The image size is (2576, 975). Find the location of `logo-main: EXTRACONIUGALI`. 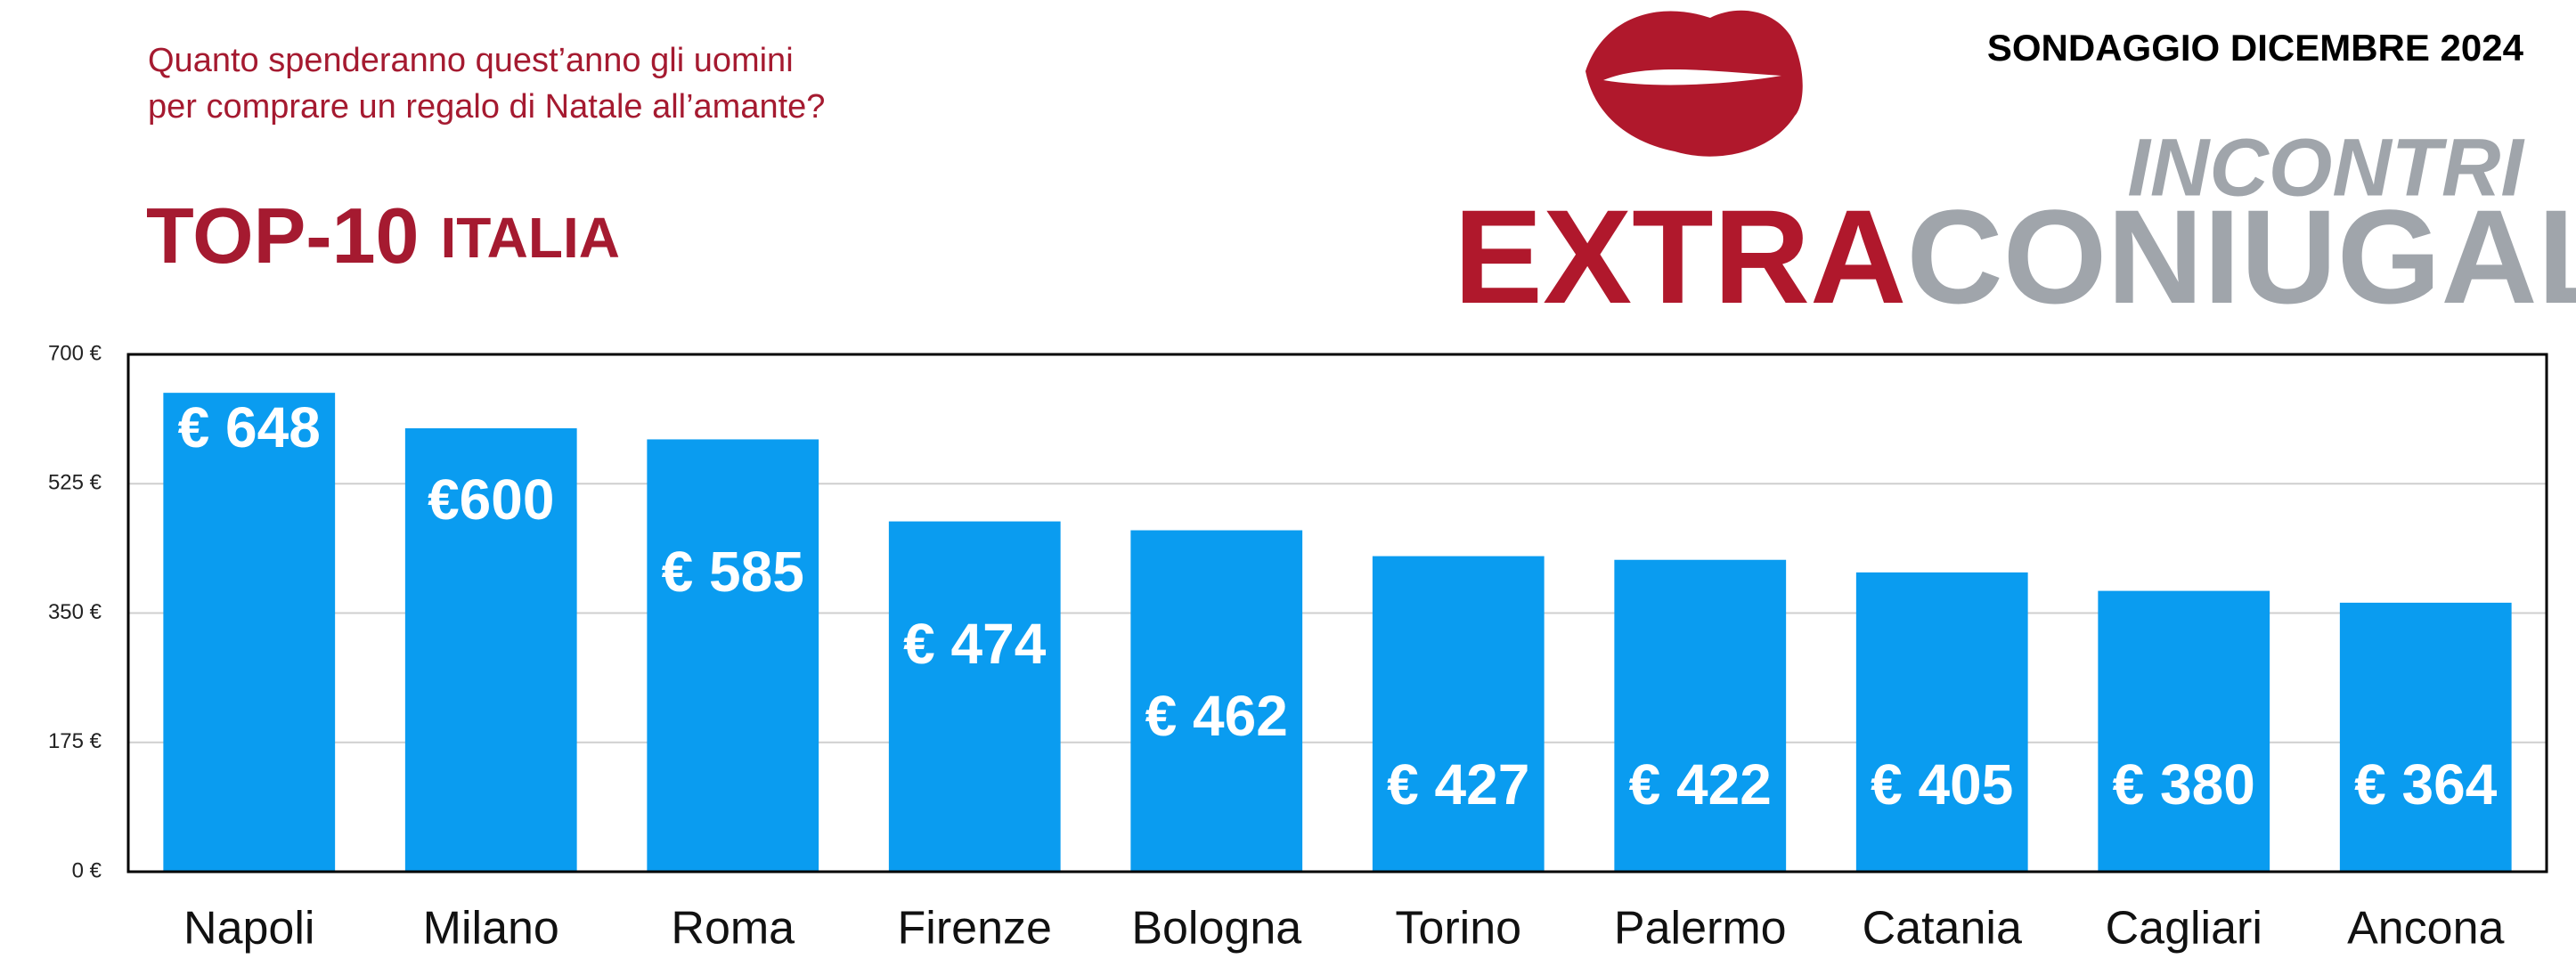

logo-main: EXTRACONIUGALI is located at coordinates (2015, 256).